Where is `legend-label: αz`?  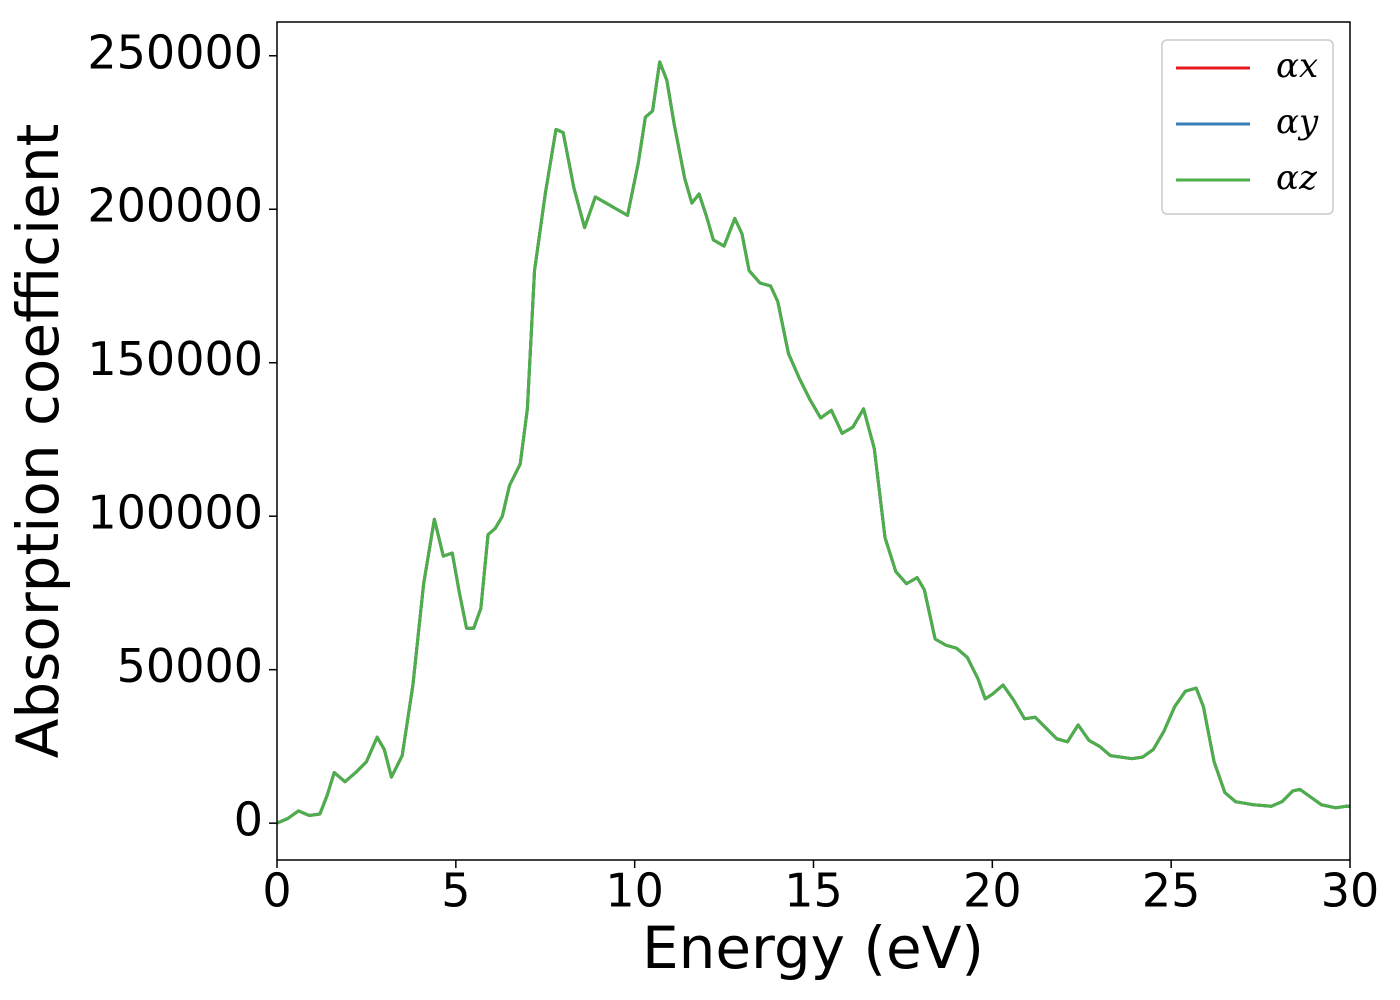
legend-label: αz is located at coordinates (1297, 178).